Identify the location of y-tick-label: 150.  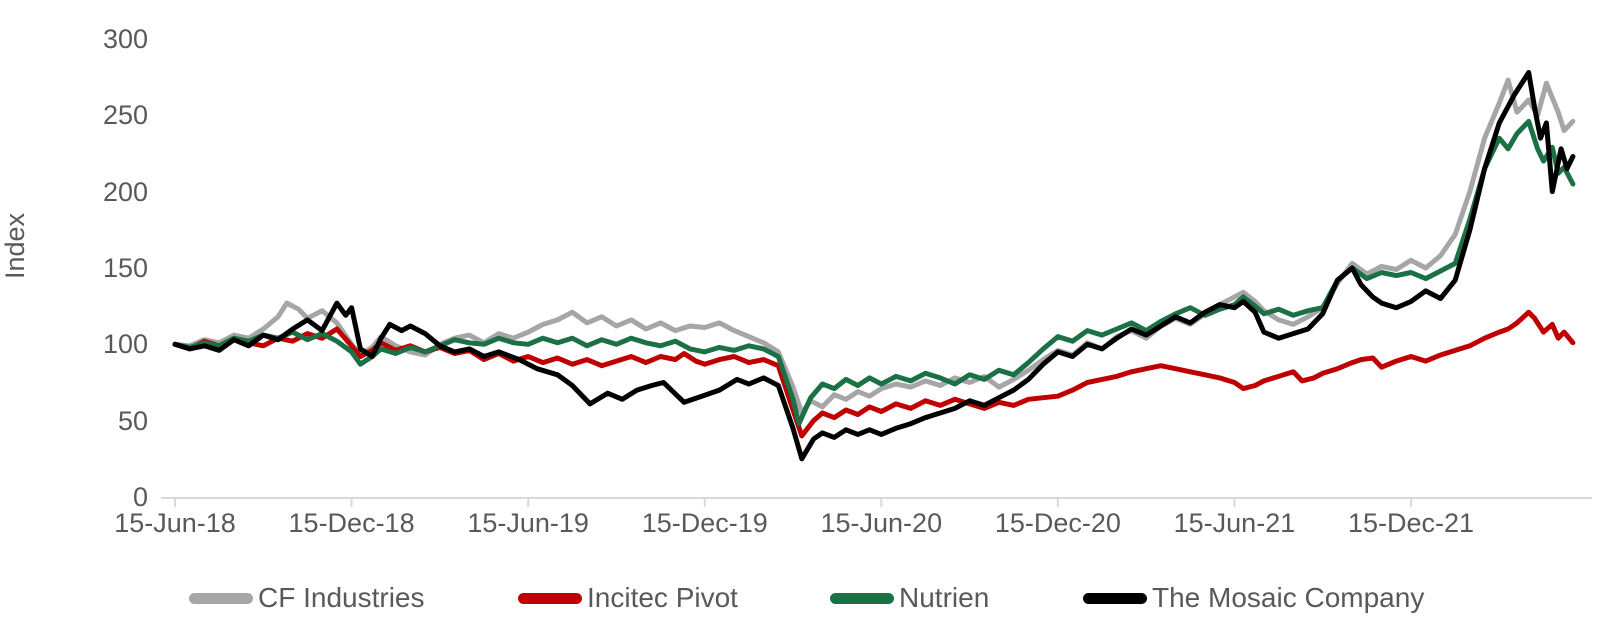
(125, 267).